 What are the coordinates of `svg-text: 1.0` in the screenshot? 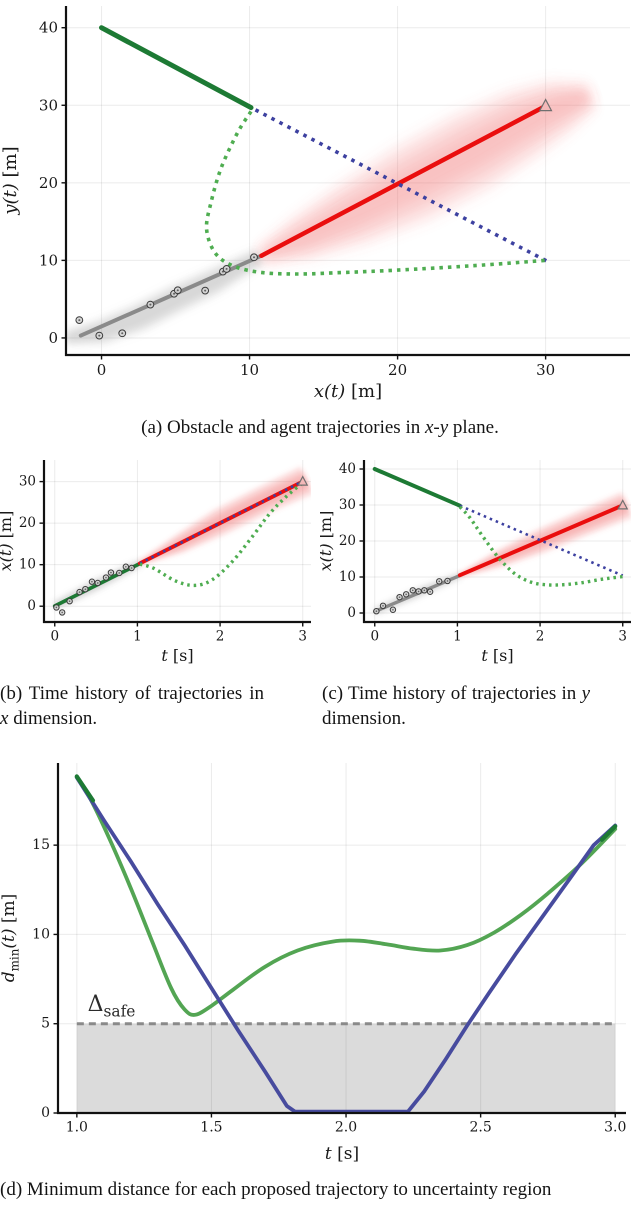 It's located at (77, 1128).